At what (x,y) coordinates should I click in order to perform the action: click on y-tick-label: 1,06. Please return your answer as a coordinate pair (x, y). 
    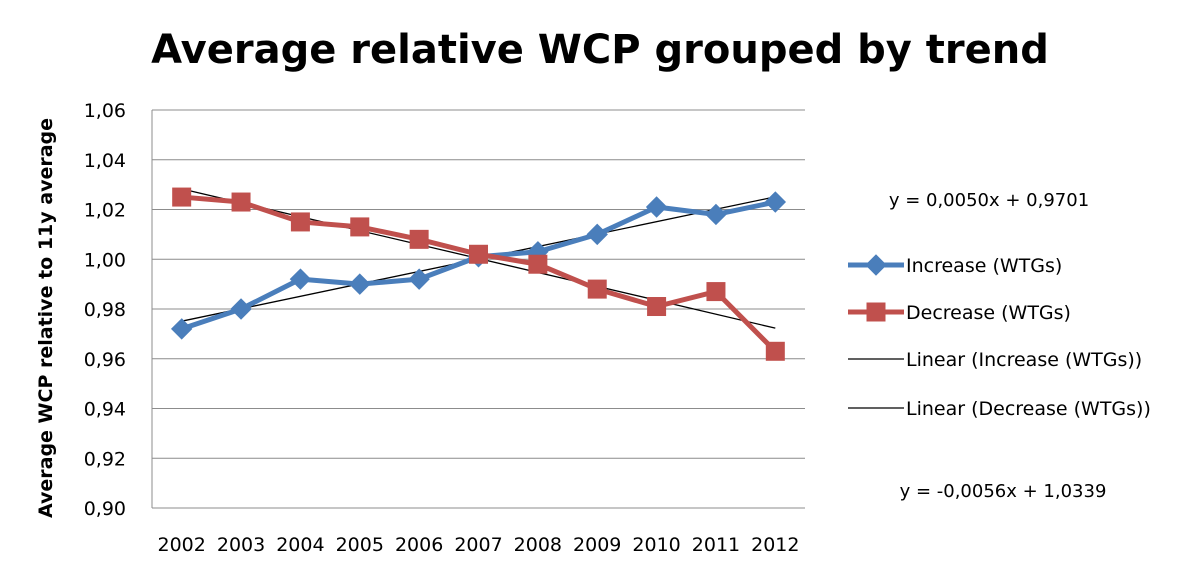
    Looking at the image, I should click on (105, 111).